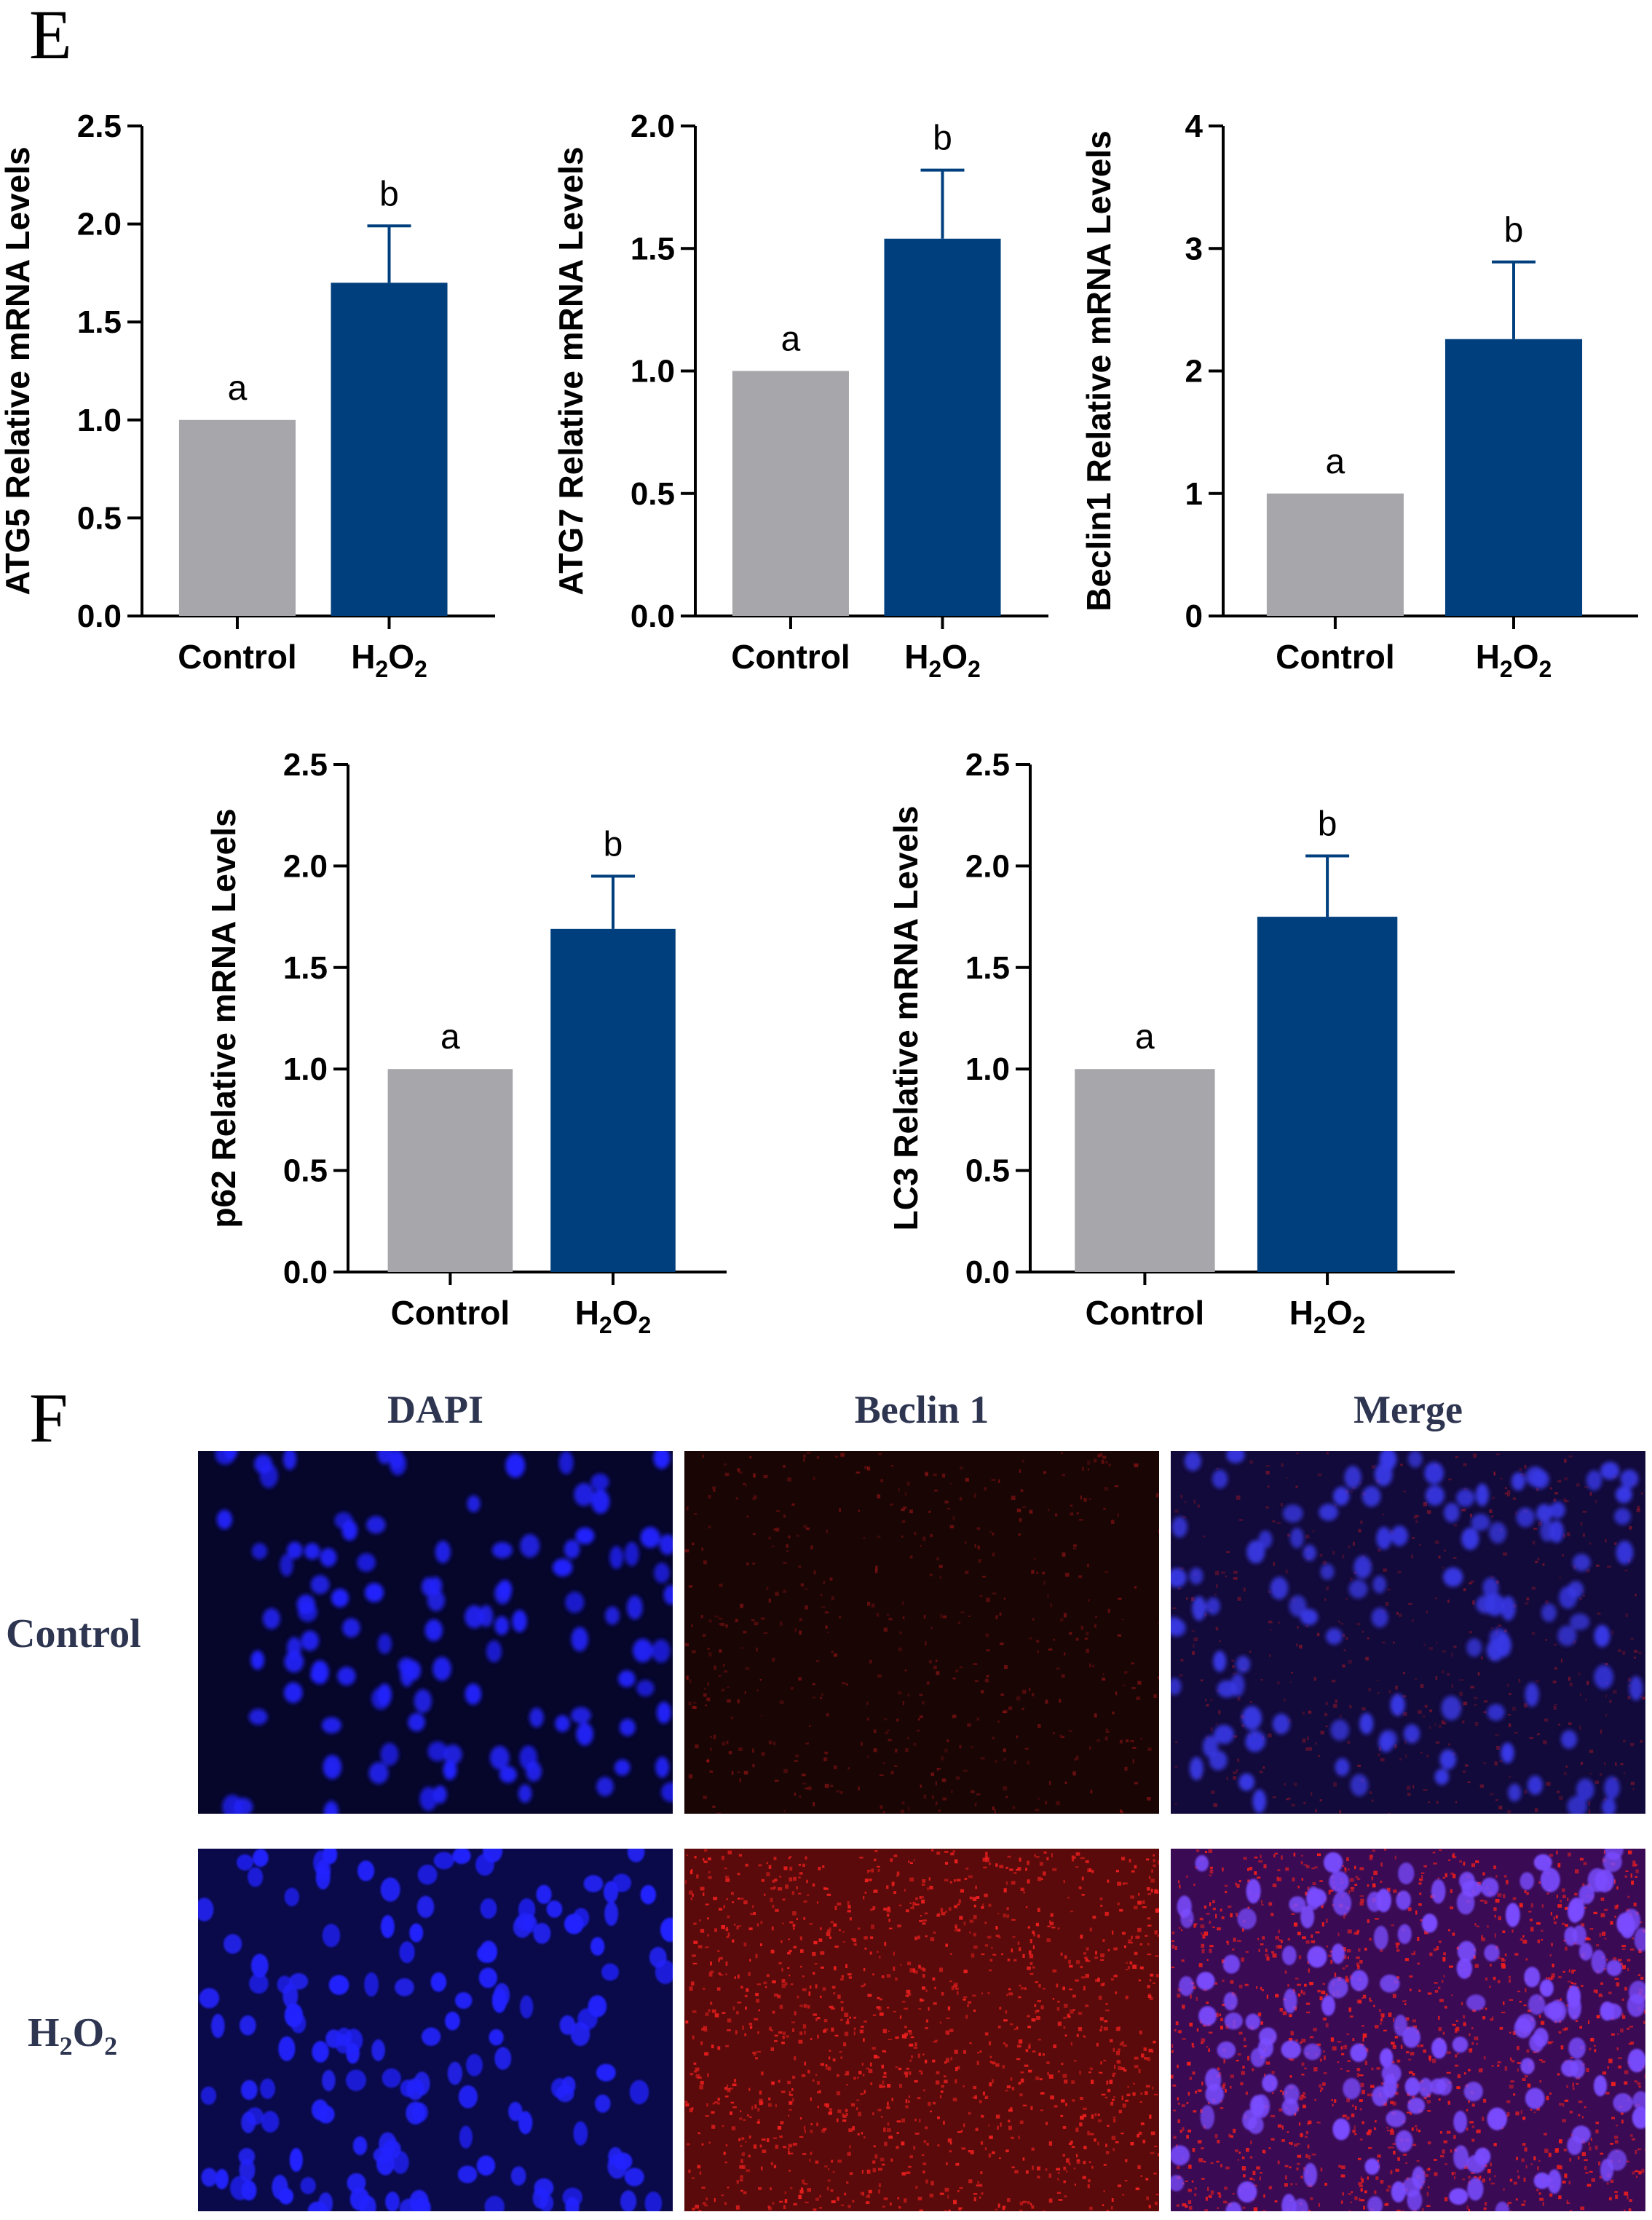 The width and height of the screenshot is (1652, 2220). Describe the element at coordinates (571, 371) in the screenshot. I see `chart-2-y-axis-label: ATG7 Relative mRNA Levels` at that location.